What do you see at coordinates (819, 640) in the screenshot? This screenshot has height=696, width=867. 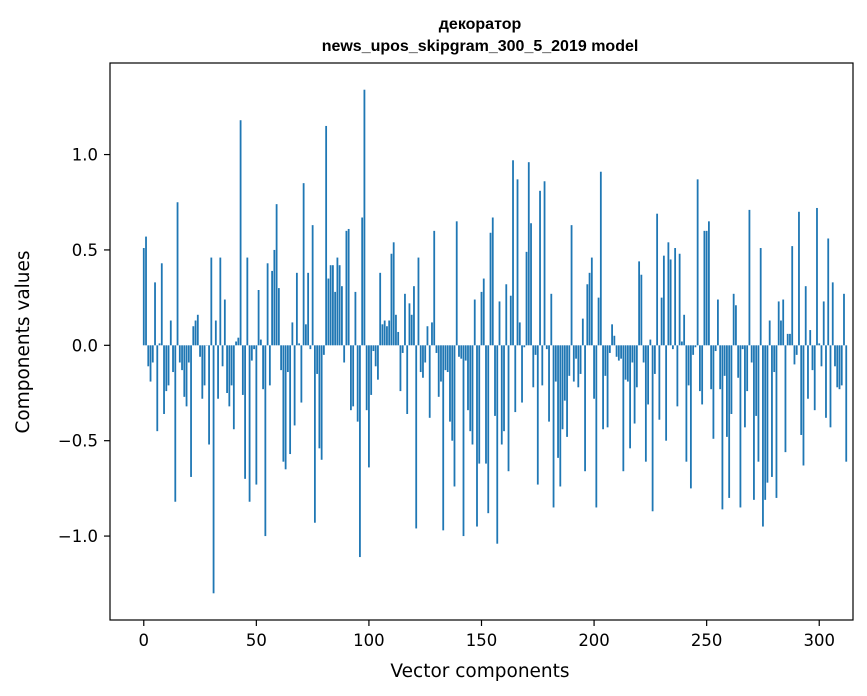 I see `x-tick-label: 300` at bounding box center [819, 640].